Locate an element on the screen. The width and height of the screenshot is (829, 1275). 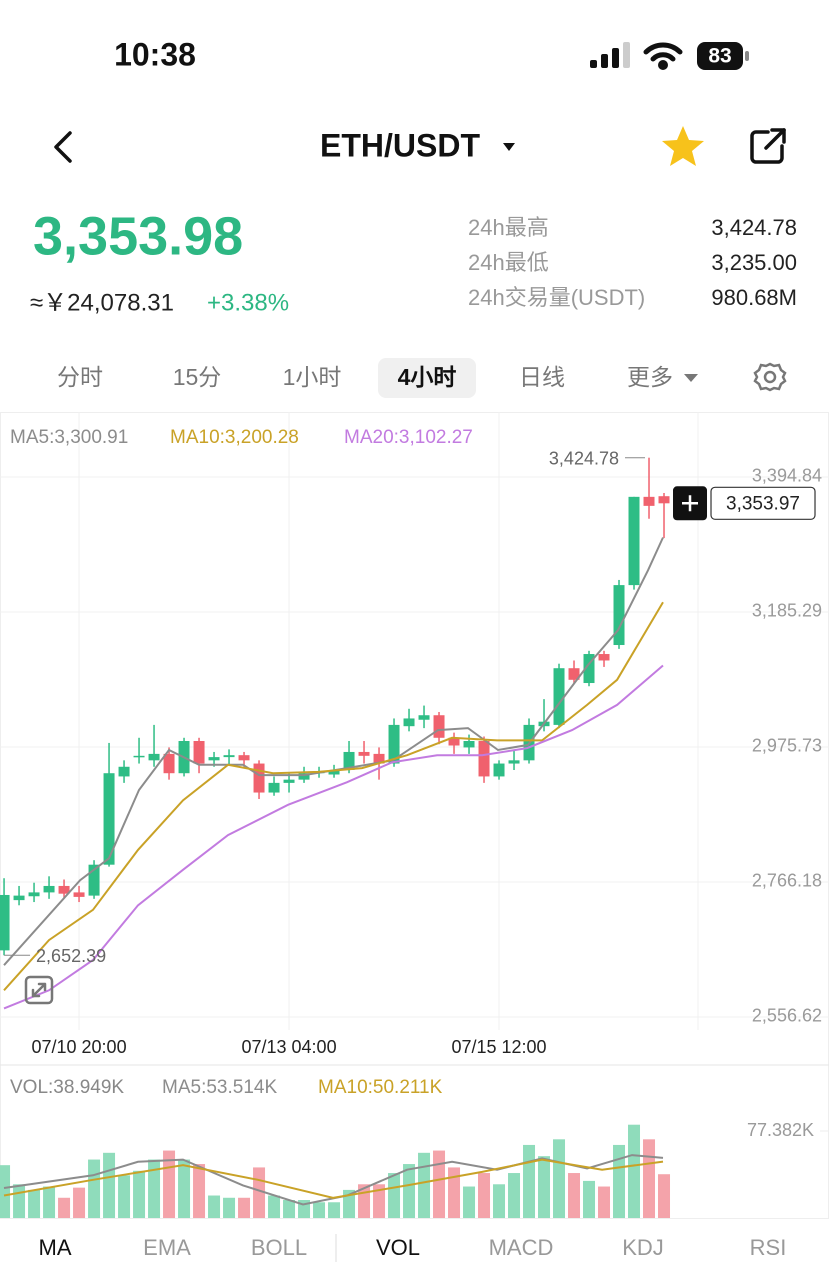
indicator-tab: KDJ is located at coordinates (643, 1247).